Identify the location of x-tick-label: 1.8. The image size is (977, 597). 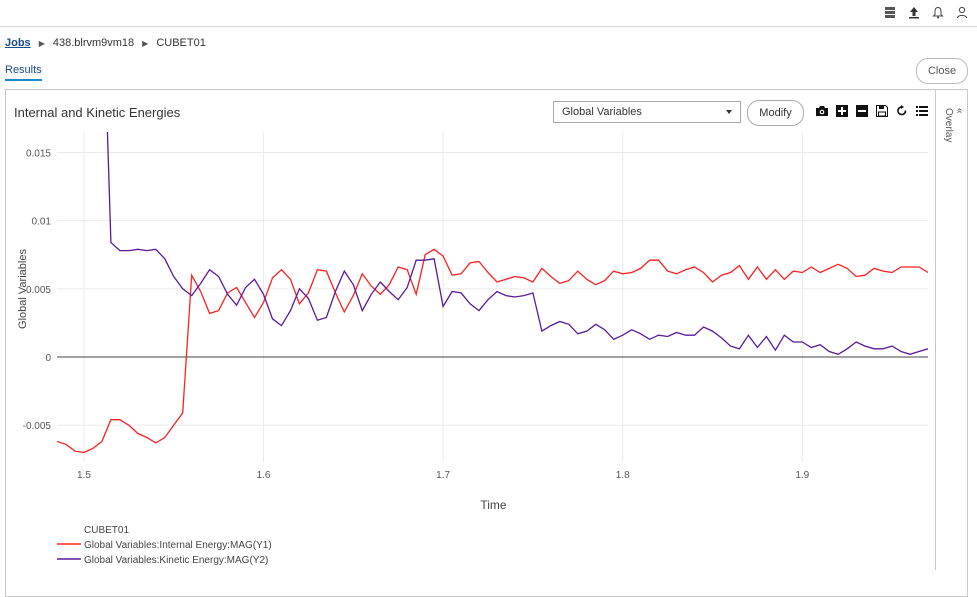
(623, 475).